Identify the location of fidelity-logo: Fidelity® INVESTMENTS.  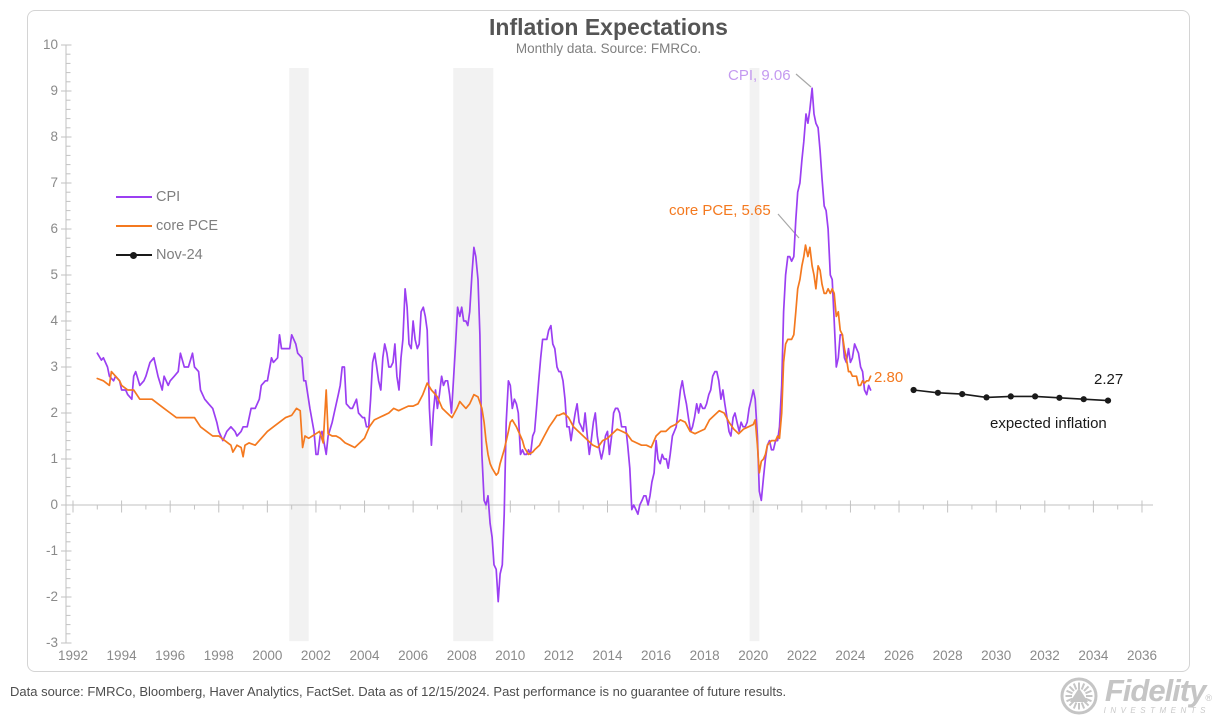
(1135, 696).